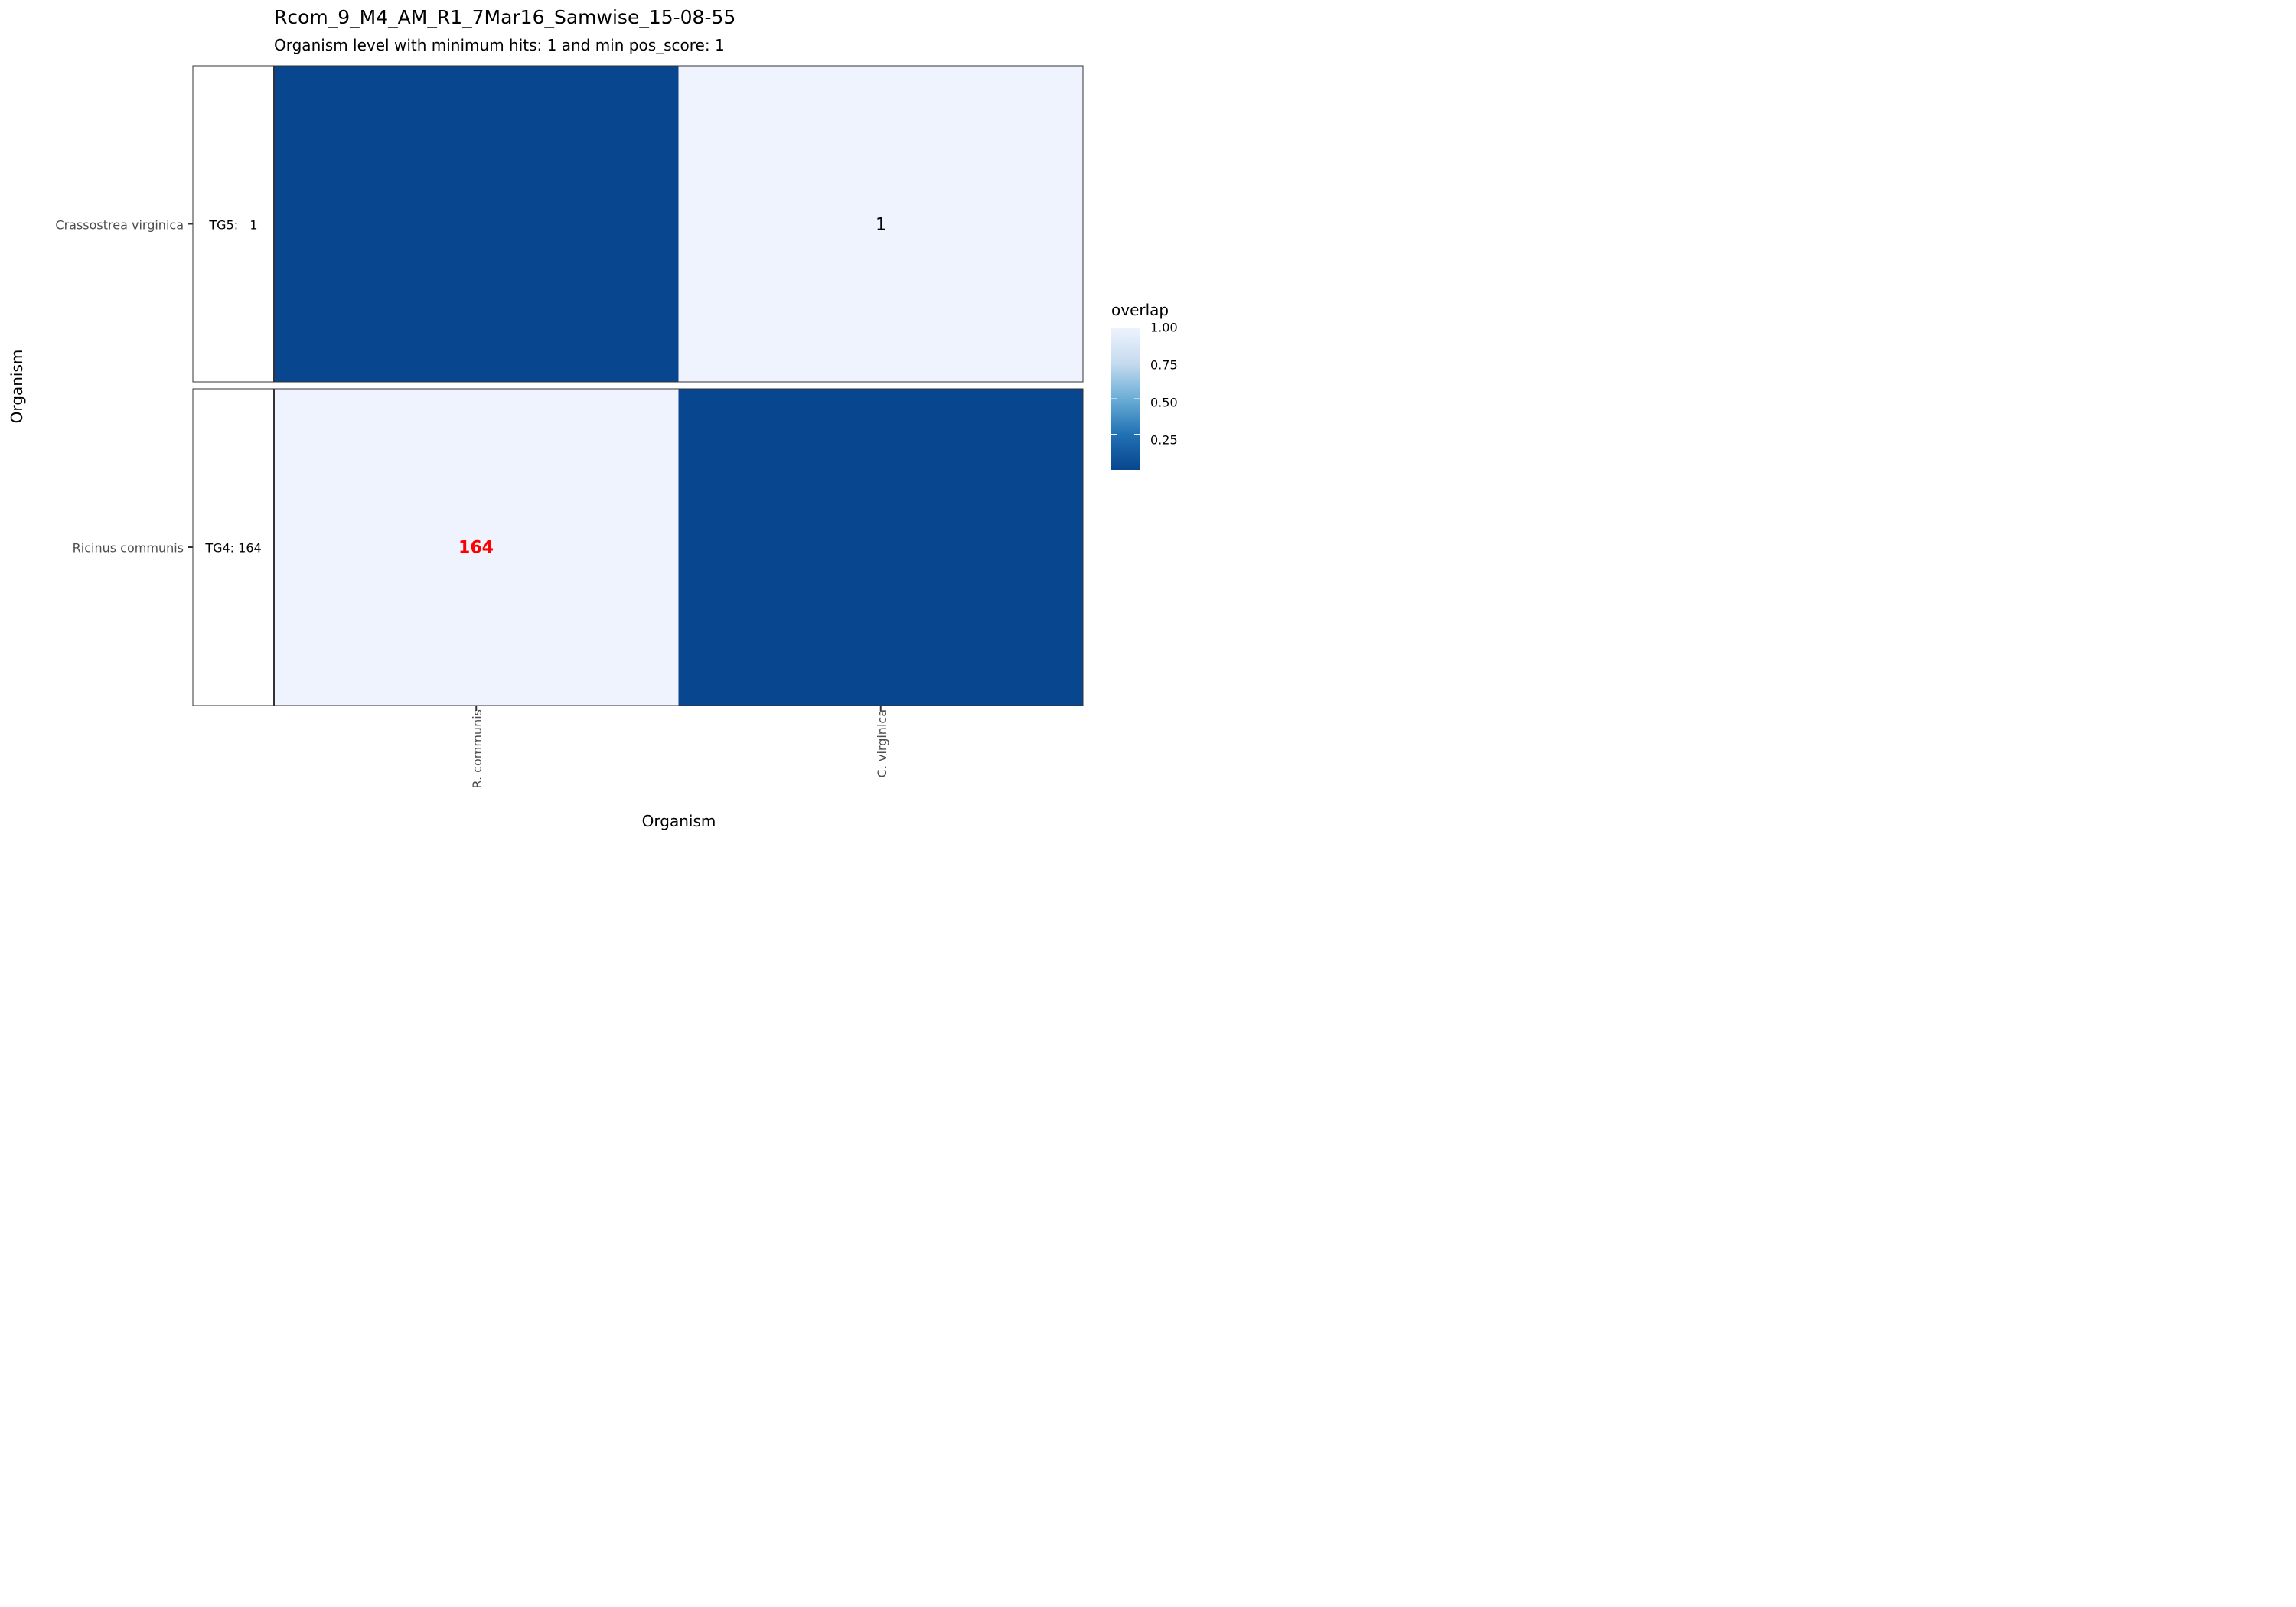  Describe the element at coordinates (17, 387) in the screenshot. I see `y-axis-label: Organism` at that location.